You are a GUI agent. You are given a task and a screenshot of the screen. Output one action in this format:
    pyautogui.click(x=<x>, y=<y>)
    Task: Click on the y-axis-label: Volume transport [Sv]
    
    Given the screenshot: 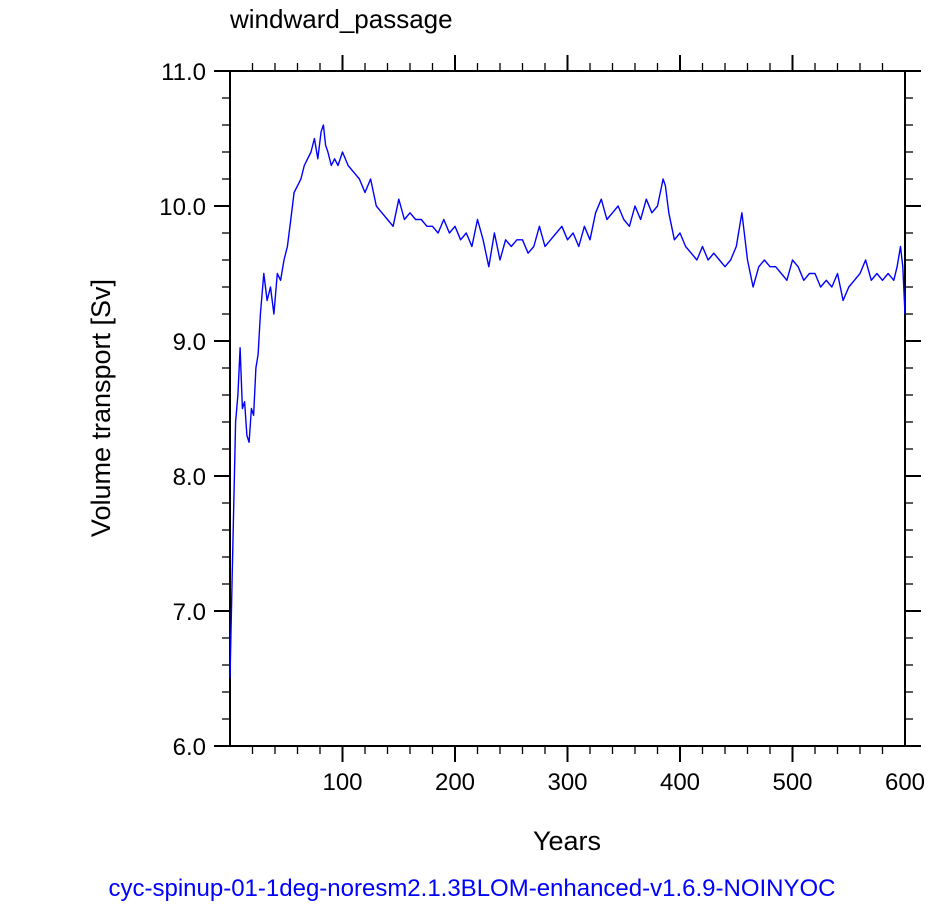 What is the action you would take?
    pyautogui.click(x=101, y=408)
    